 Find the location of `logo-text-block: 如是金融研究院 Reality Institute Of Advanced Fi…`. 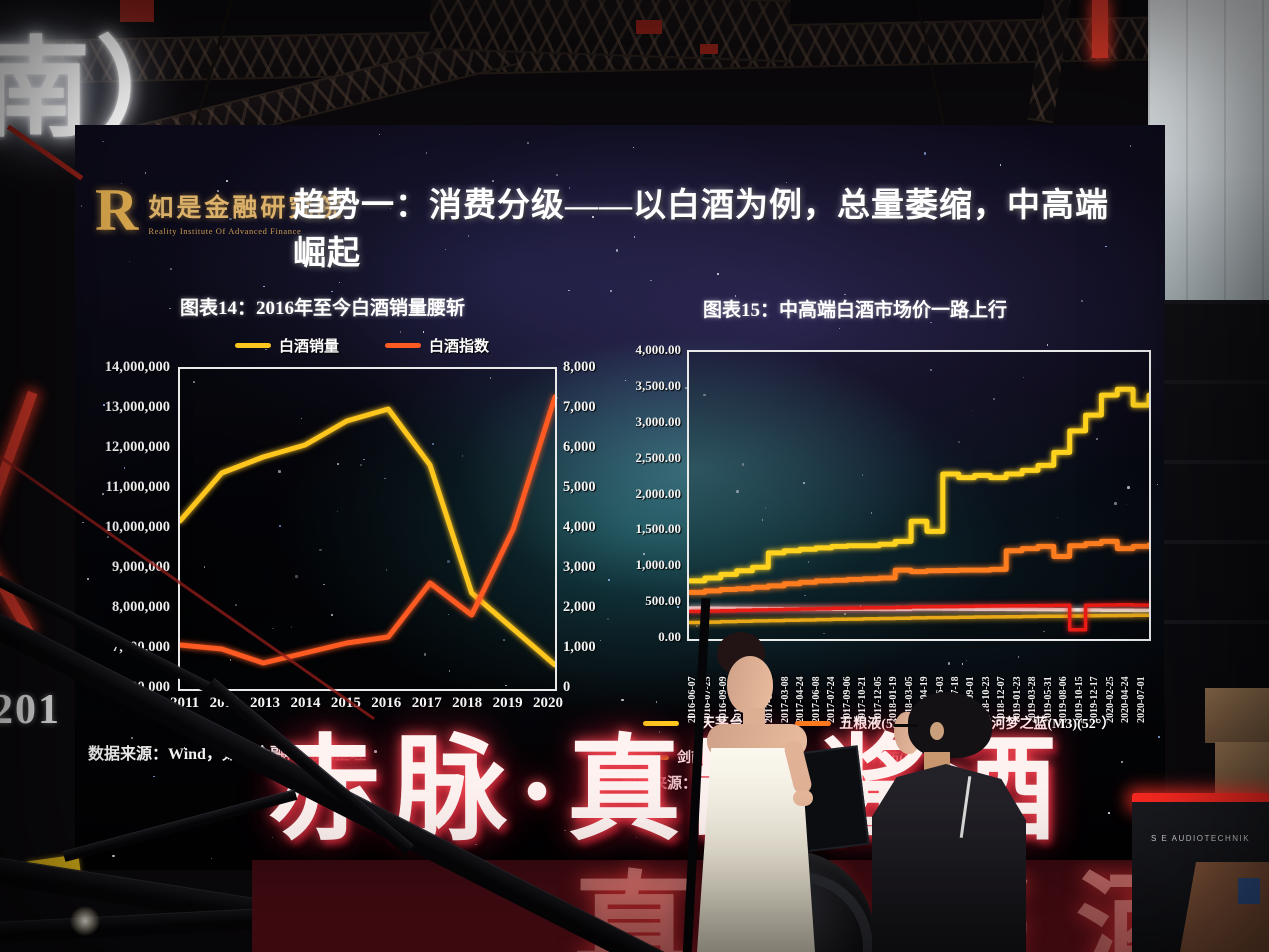

logo-text-block: 如是金融研究院 Reality Institute Of Advanced Fi… is located at coordinates (246, 209).